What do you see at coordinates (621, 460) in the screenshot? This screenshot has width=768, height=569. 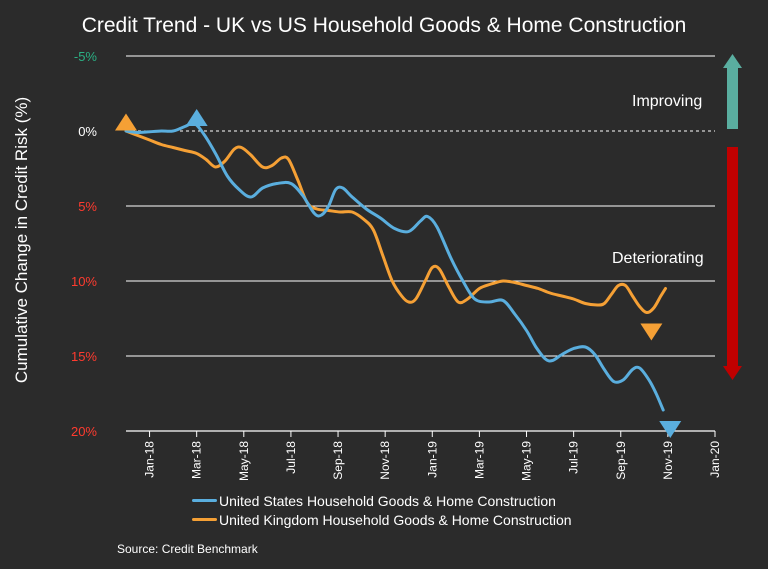 I see `x-tick-label: Sep-19` at bounding box center [621, 460].